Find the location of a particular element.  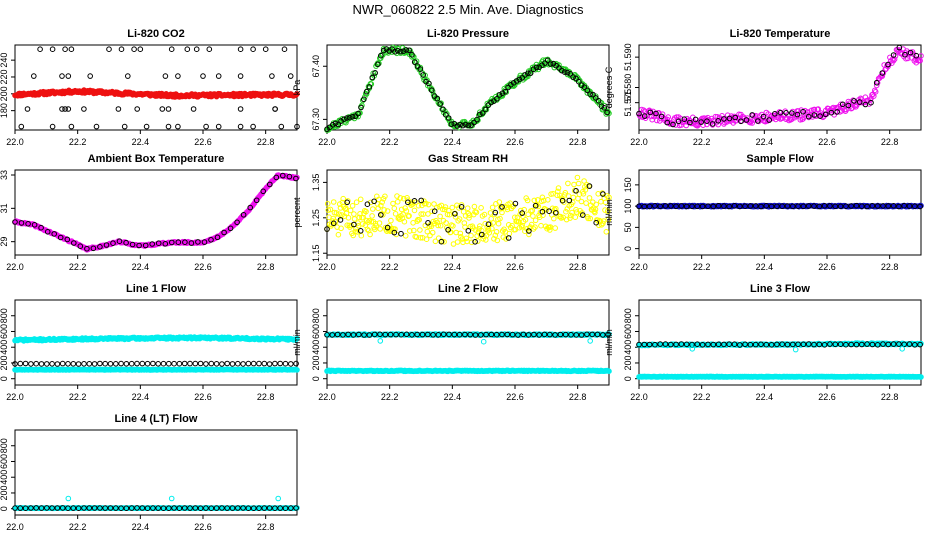

series-line-2-low is located at coordinates (468, 371).